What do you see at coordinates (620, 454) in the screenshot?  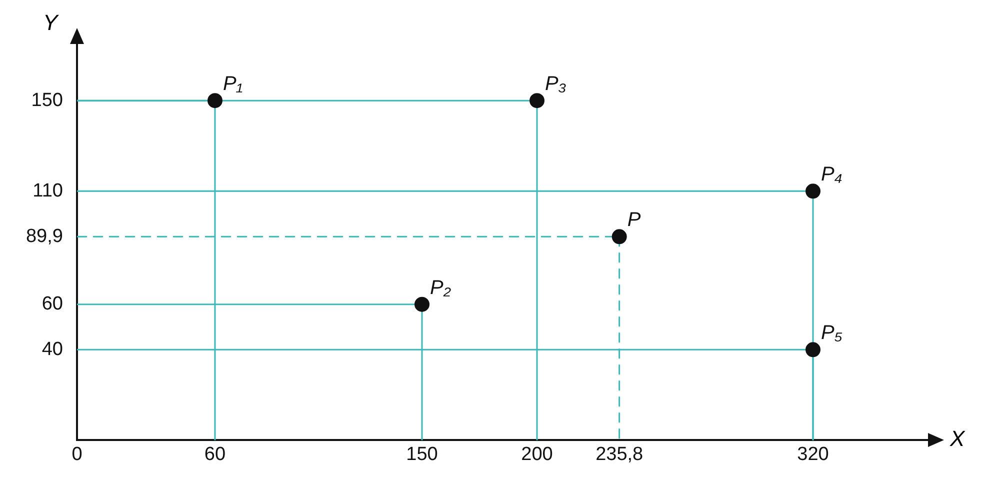 I see `x-tick-label: 235,8` at bounding box center [620, 454].